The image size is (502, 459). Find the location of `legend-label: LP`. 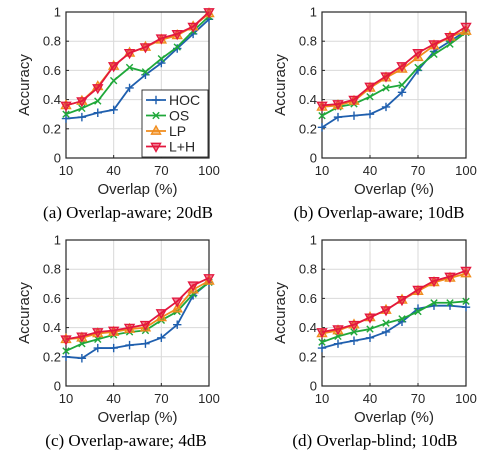

legend-label: LP is located at coordinates (177, 131).